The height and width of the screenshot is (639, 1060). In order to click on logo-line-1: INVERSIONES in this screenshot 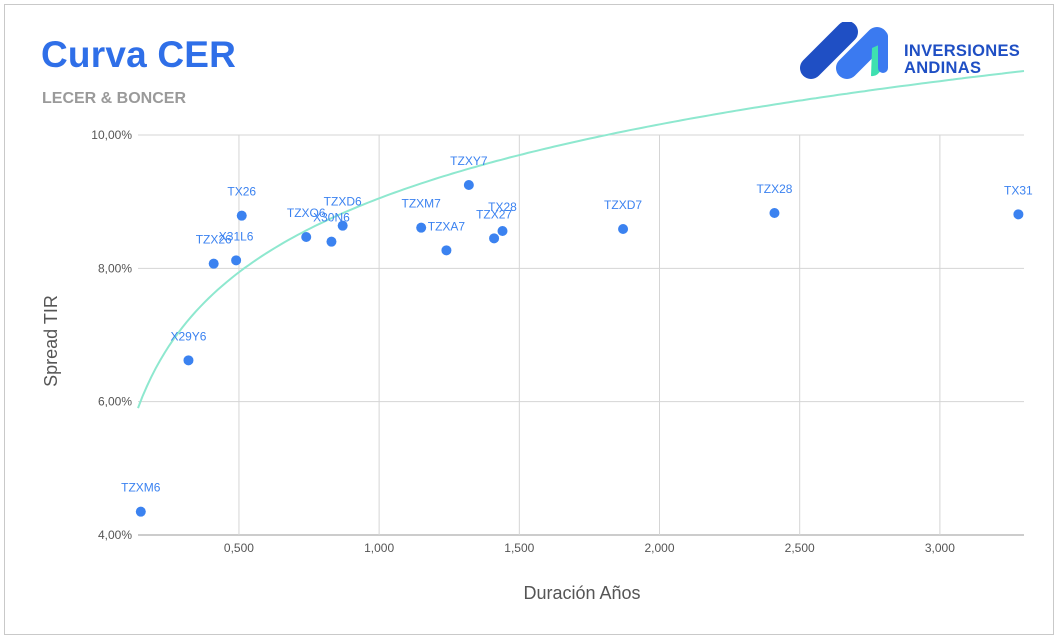, I will do `click(962, 51)`.